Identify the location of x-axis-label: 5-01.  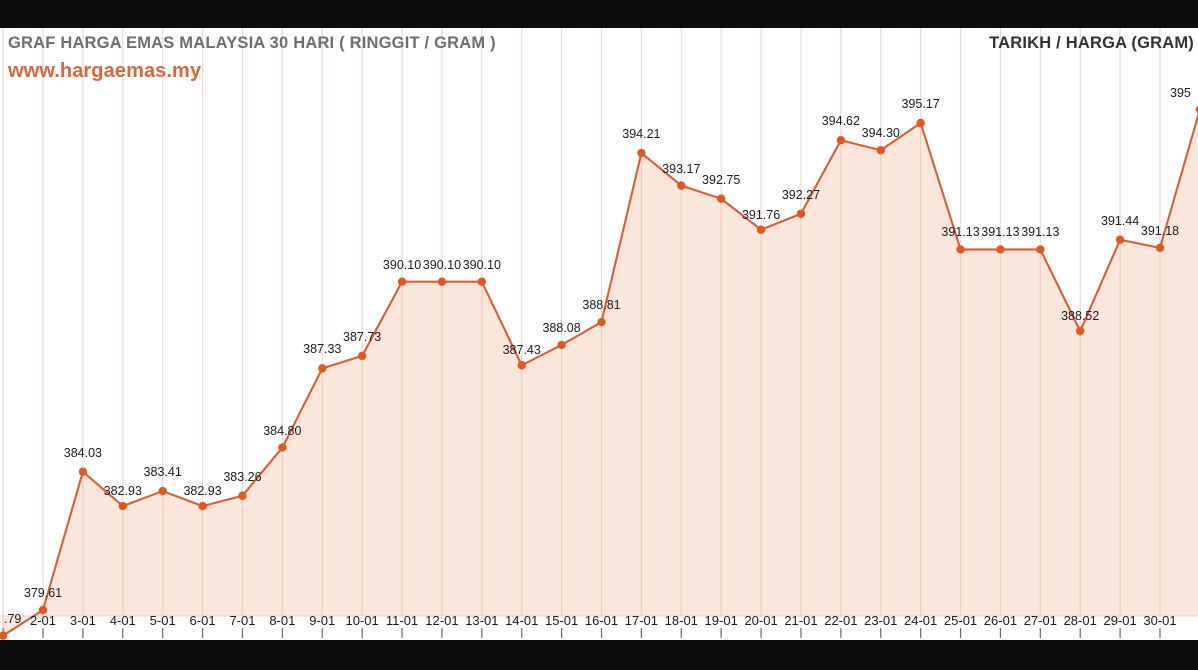
(162, 620).